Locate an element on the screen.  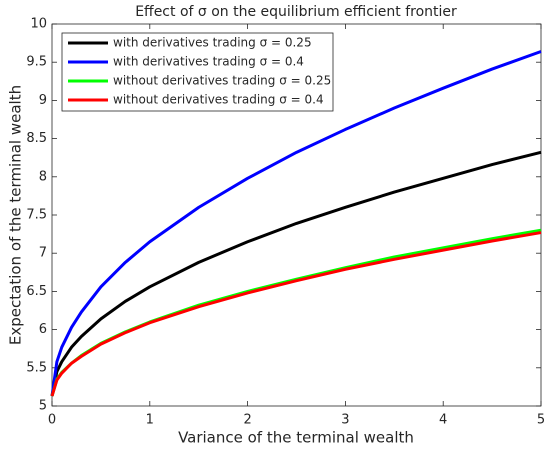
y-tick-label: 6.5 is located at coordinates (36, 291).